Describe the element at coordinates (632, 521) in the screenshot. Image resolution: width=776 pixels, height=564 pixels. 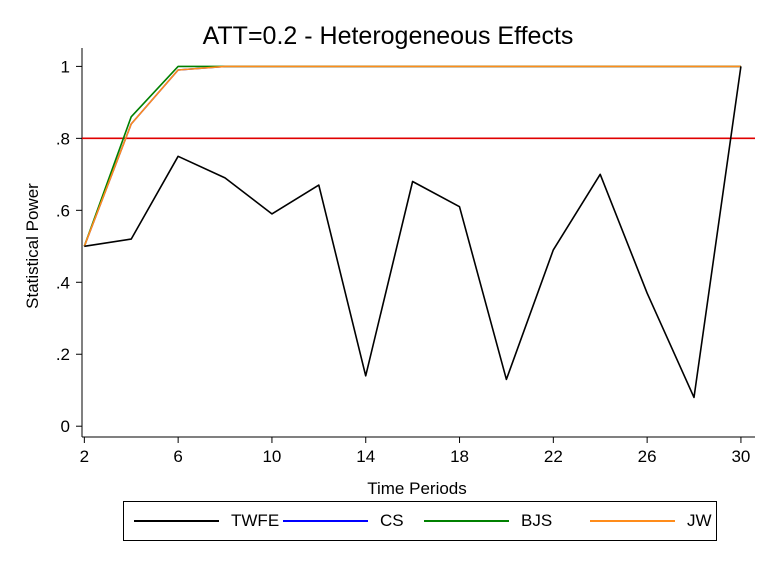
I see `legend-swatch-jw` at that location.